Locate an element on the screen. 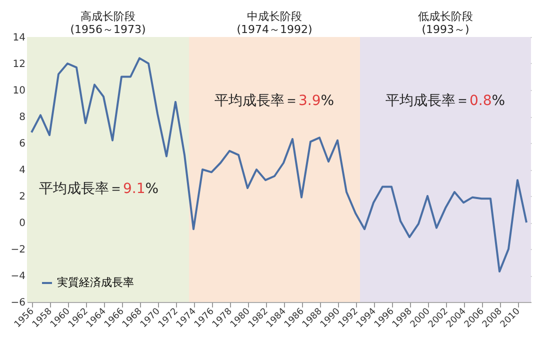  y-tick-label: 2 is located at coordinates (22, 197).